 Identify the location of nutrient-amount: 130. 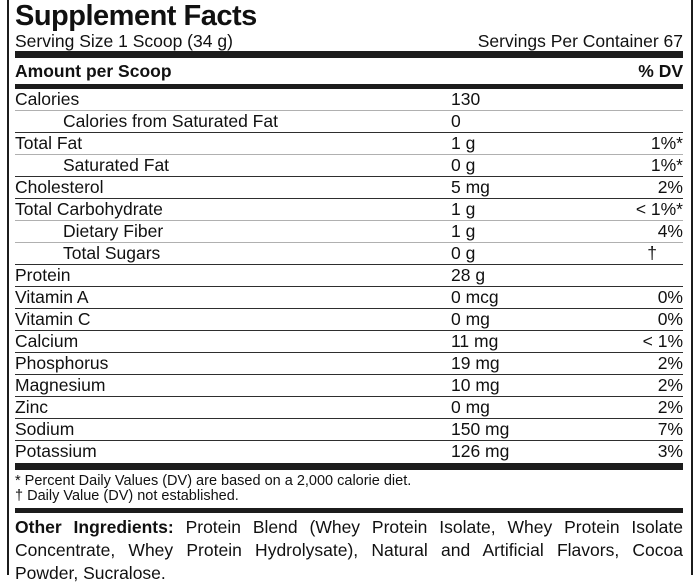
(466, 99).